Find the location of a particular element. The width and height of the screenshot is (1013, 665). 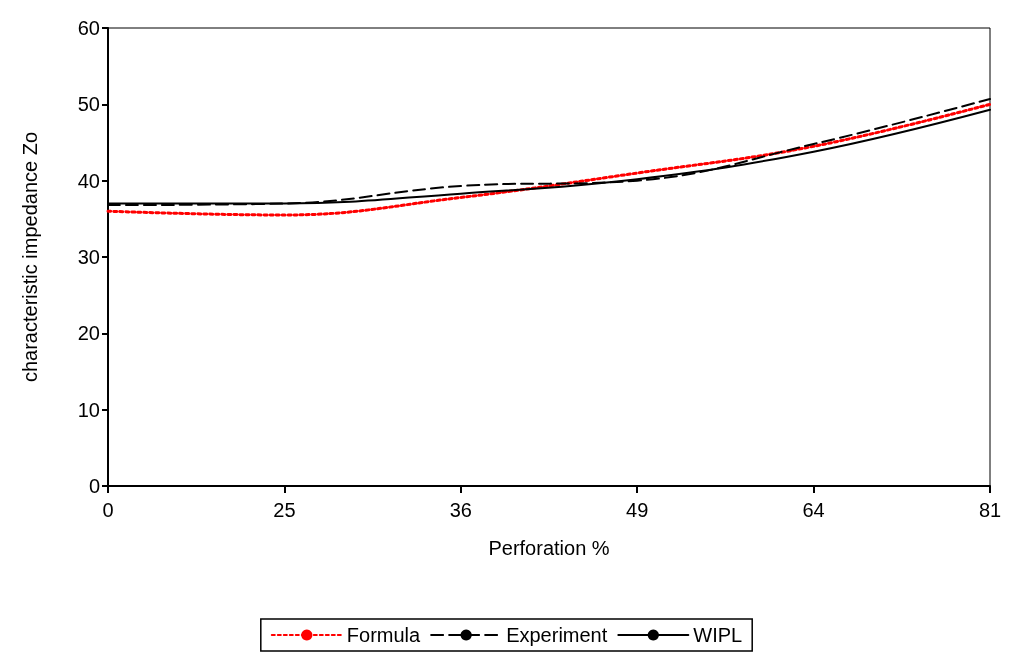

y-tick-label: 60 is located at coordinates (88, 28).